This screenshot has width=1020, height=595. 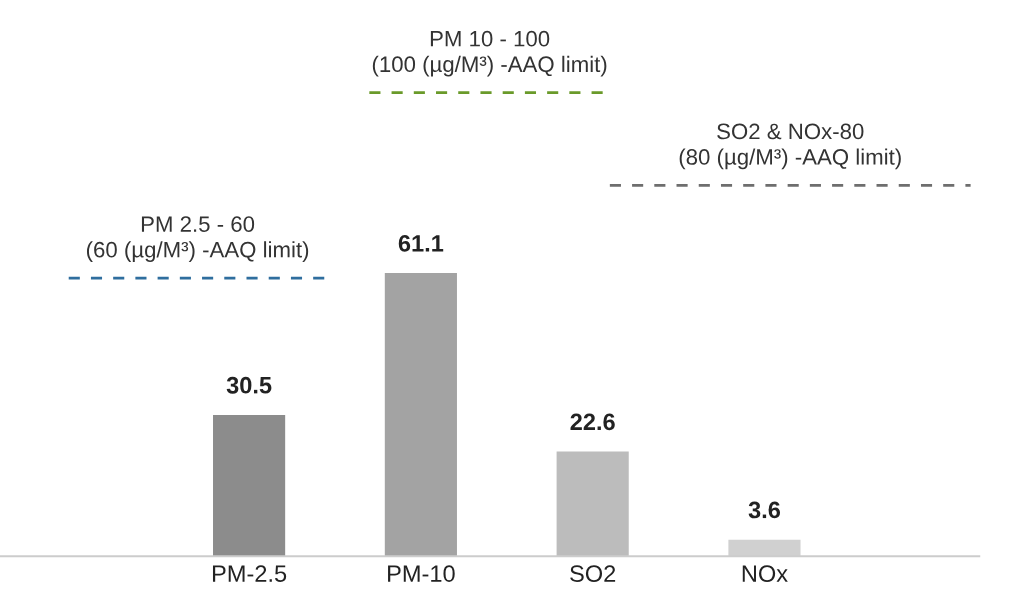 What do you see at coordinates (489, 53) in the screenshot?
I see `ref-line-label: PM 10 - 100 (100 (µg/M³) -AAQ limit)` at bounding box center [489, 53].